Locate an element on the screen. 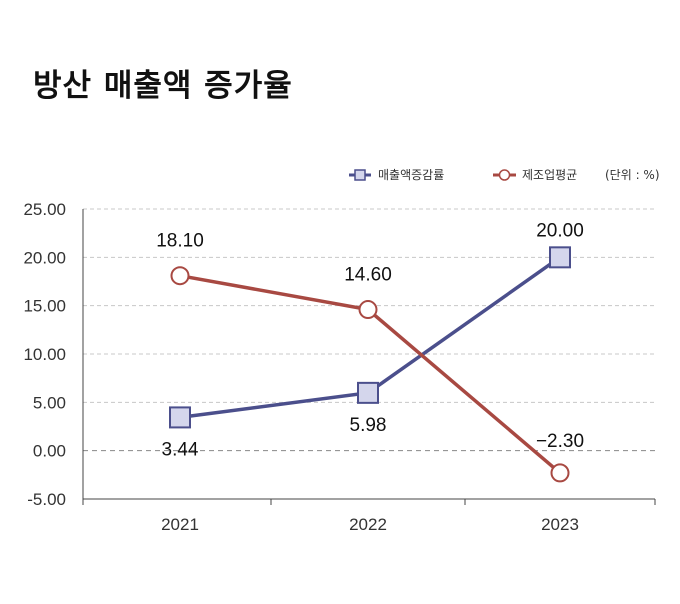 This screenshot has width=680, height=604. data-label: 14.60 is located at coordinates (368, 275).